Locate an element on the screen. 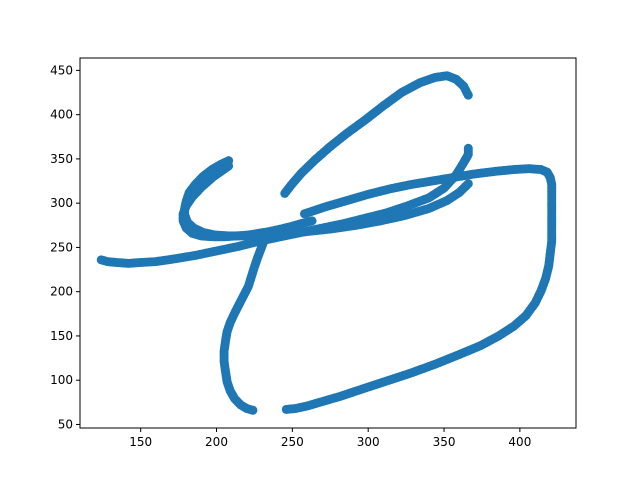  x-tick-label: 150 is located at coordinates (140, 442).